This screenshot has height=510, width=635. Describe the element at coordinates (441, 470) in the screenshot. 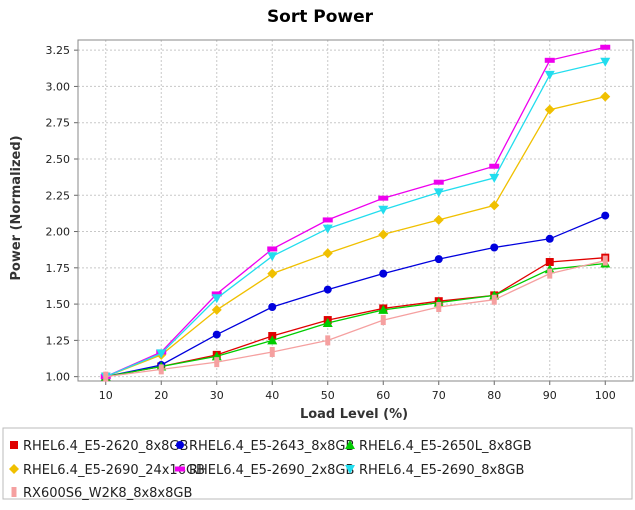

I see `legend-label: RHEL6.4_E5-2690_8x8GB` at that location.